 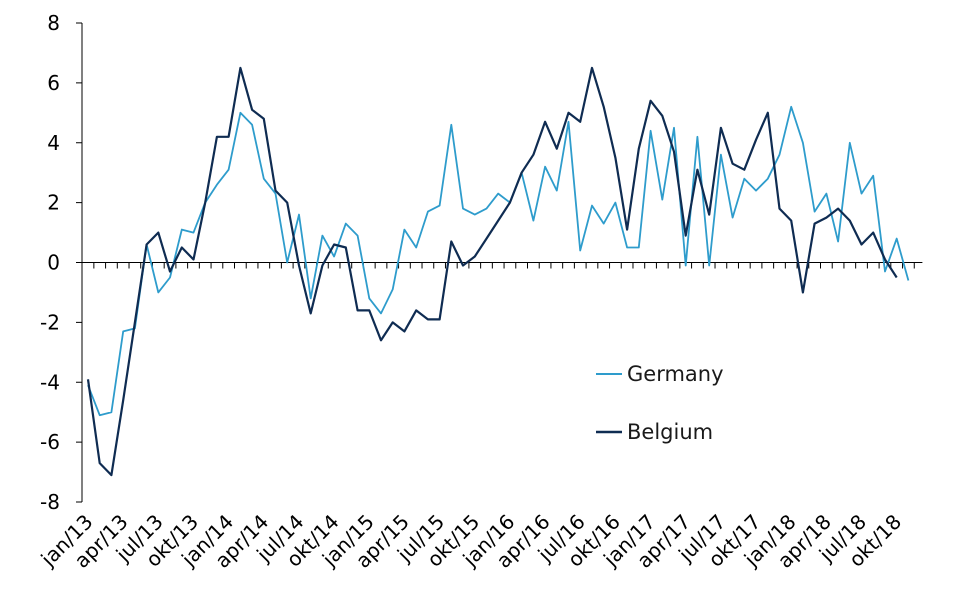 I want to click on legend-label-belgium: Belgium, so click(x=670, y=432).